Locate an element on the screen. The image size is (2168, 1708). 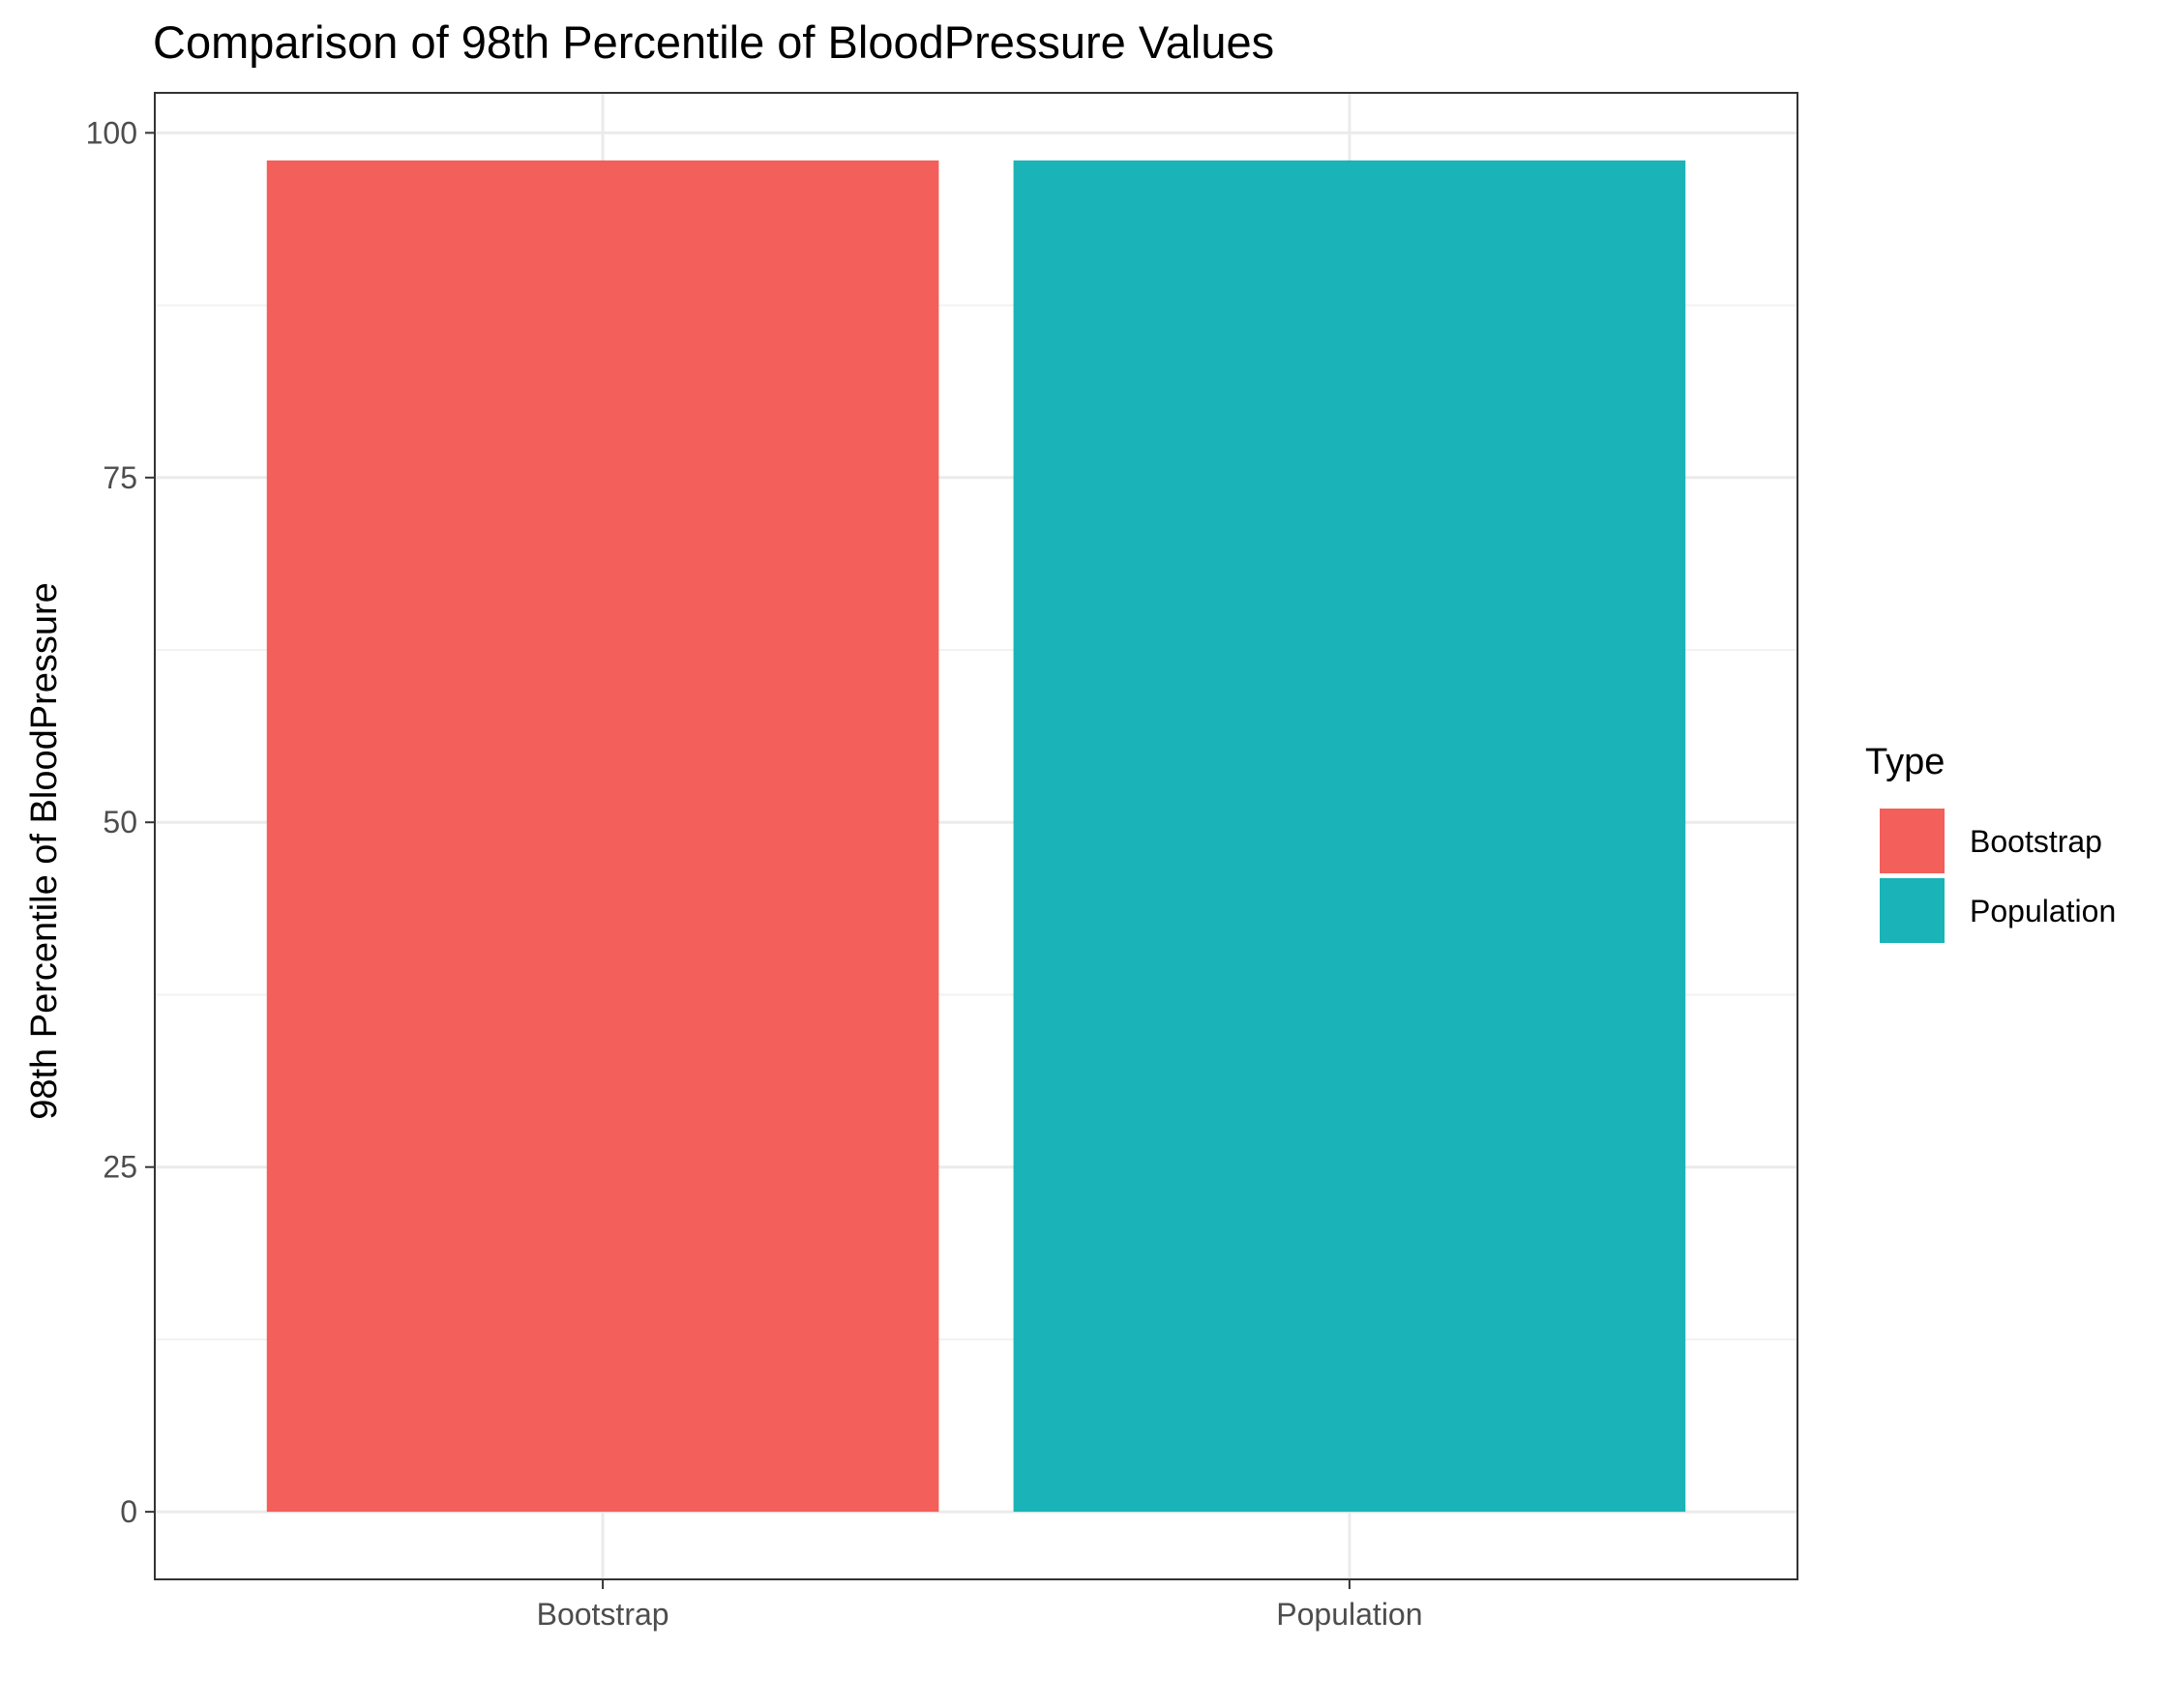
legend-label: Bootstrap is located at coordinates (2036, 841).